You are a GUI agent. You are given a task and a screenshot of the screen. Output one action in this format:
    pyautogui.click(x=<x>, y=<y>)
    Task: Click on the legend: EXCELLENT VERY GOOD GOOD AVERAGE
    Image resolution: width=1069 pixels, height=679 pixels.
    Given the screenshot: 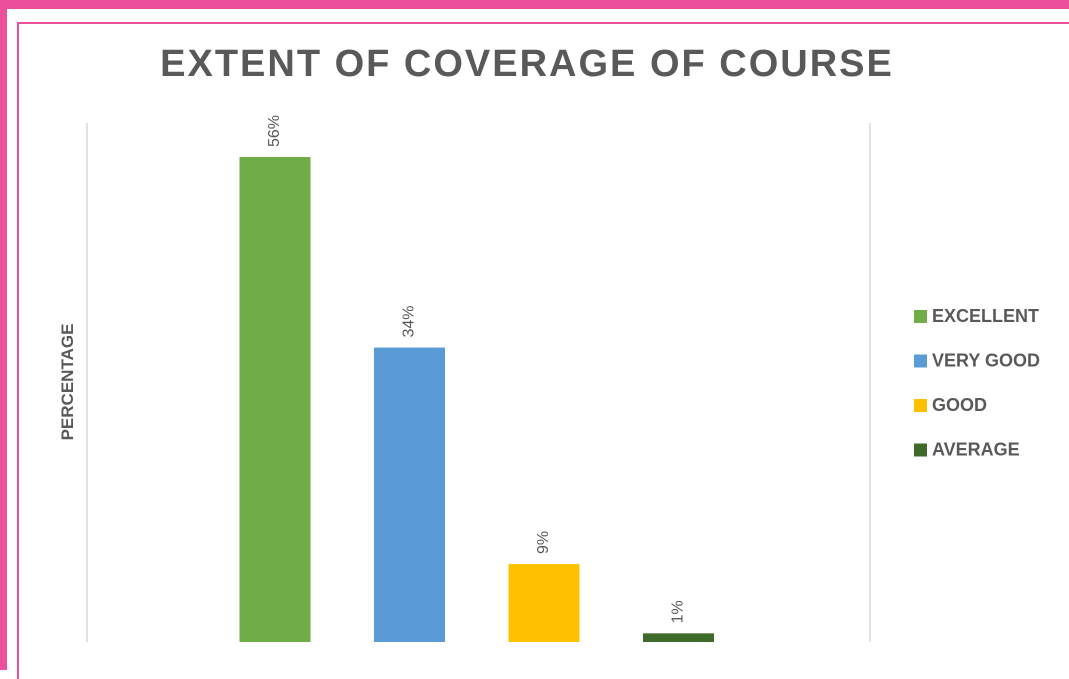 What is the action you would take?
    pyautogui.click(x=977, y=382)
    